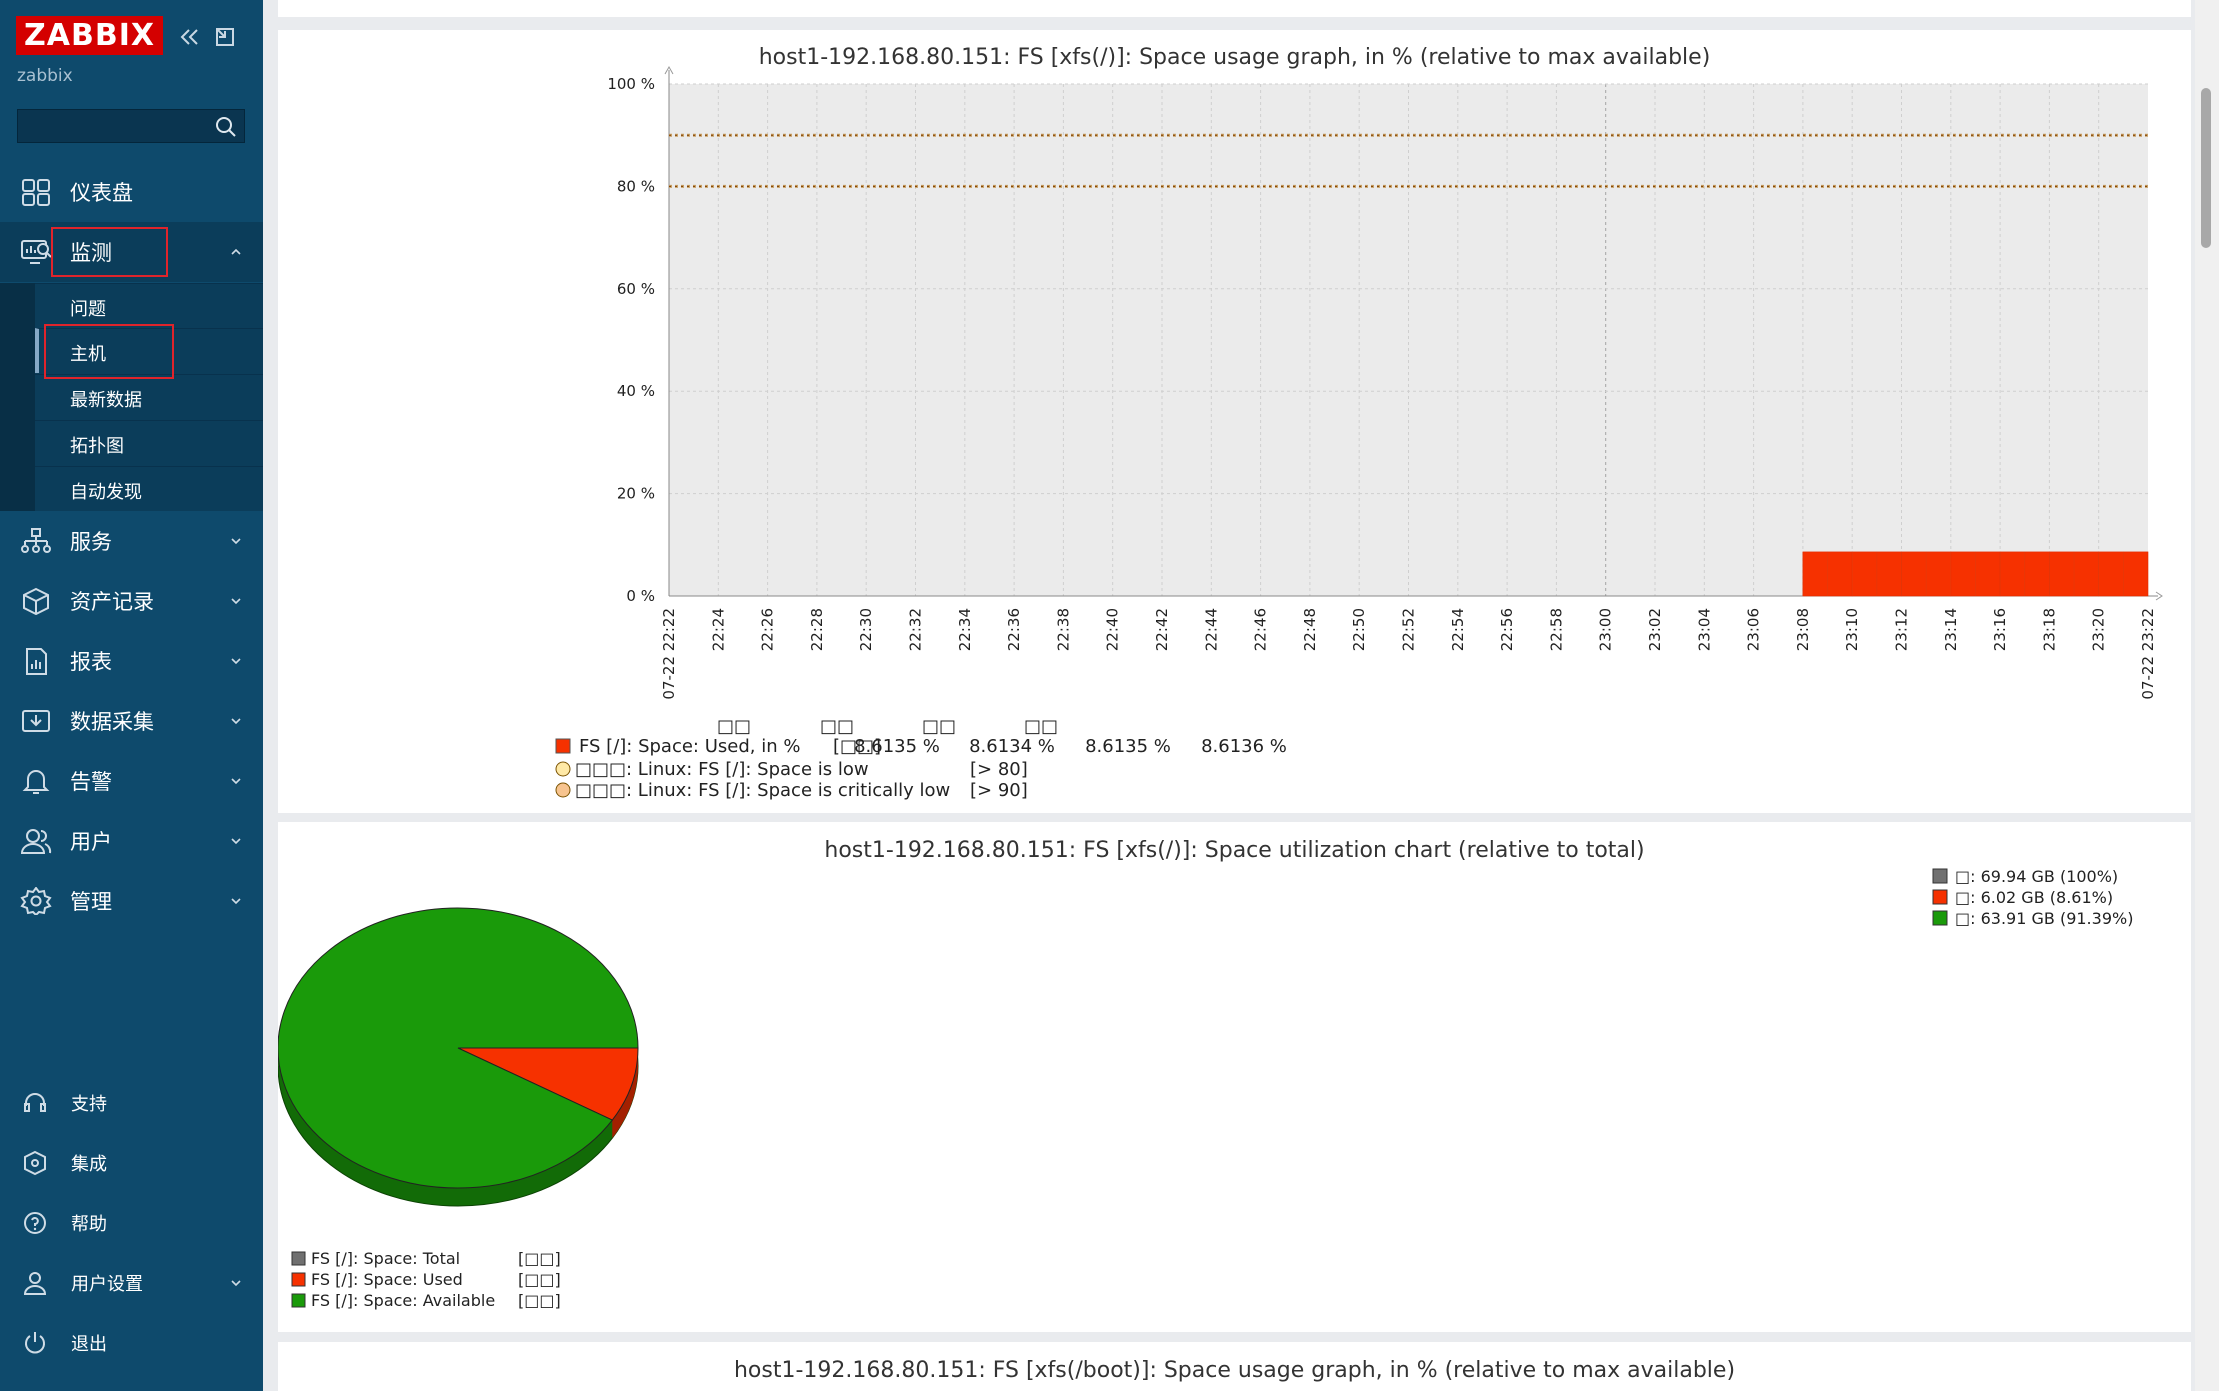 This screenshot has height=1391, width=2219. What do you see at coordinates (35, 1102) in the screenshot?
I see `headset-icon` at bounding box center [35, 1102].